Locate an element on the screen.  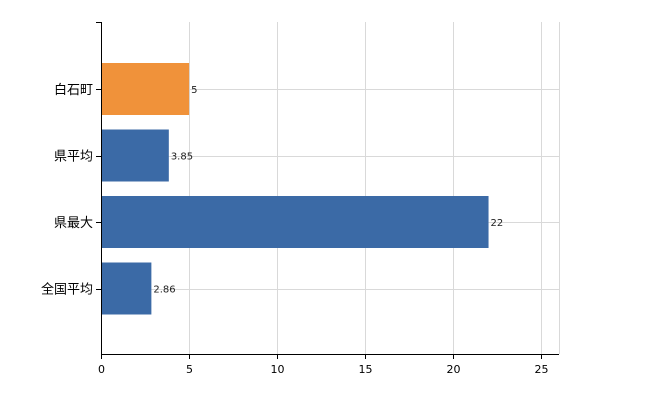
x-tick-label-5: 5 is located at coordinates (189, 369).